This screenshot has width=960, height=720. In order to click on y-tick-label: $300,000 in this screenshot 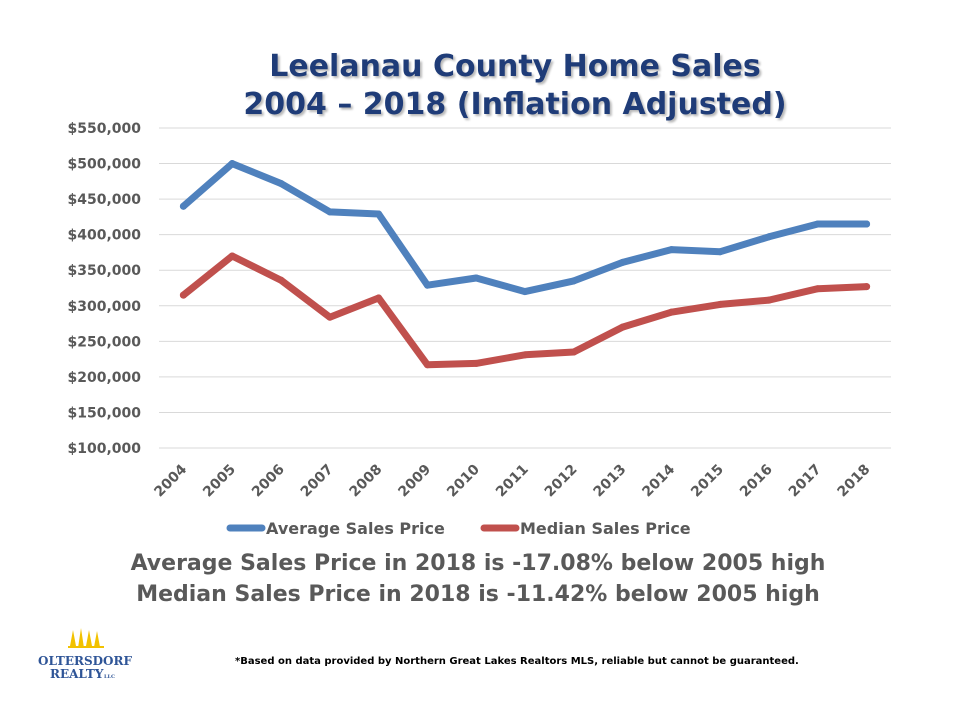, I will do `click(104, 307)`.